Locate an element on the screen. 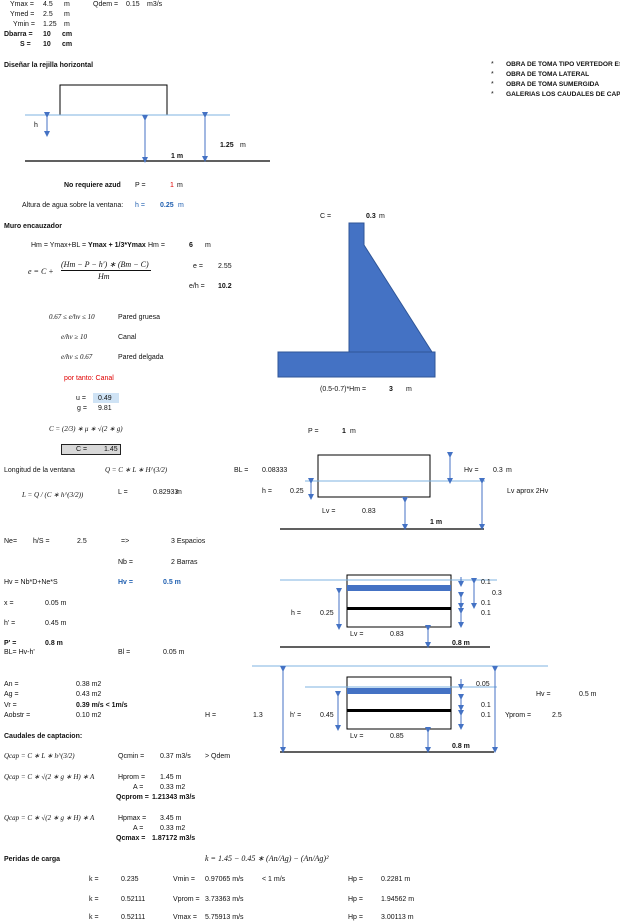 The height and width of the screenshot is (923, 620). section-title-perdidas: Peridas de carga is located at coordinates (32, 859).